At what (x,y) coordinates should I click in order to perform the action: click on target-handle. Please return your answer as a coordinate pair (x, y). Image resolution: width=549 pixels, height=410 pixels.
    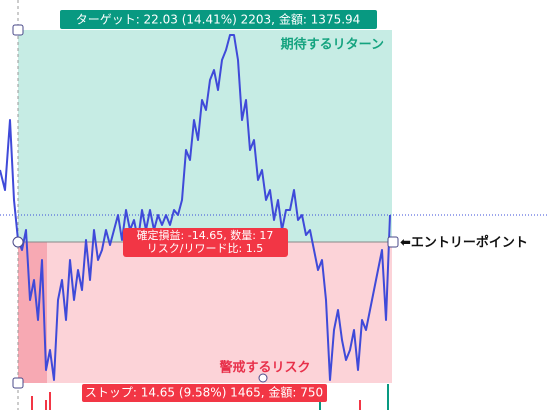
    Looking at the image, I should click on (18, 30).